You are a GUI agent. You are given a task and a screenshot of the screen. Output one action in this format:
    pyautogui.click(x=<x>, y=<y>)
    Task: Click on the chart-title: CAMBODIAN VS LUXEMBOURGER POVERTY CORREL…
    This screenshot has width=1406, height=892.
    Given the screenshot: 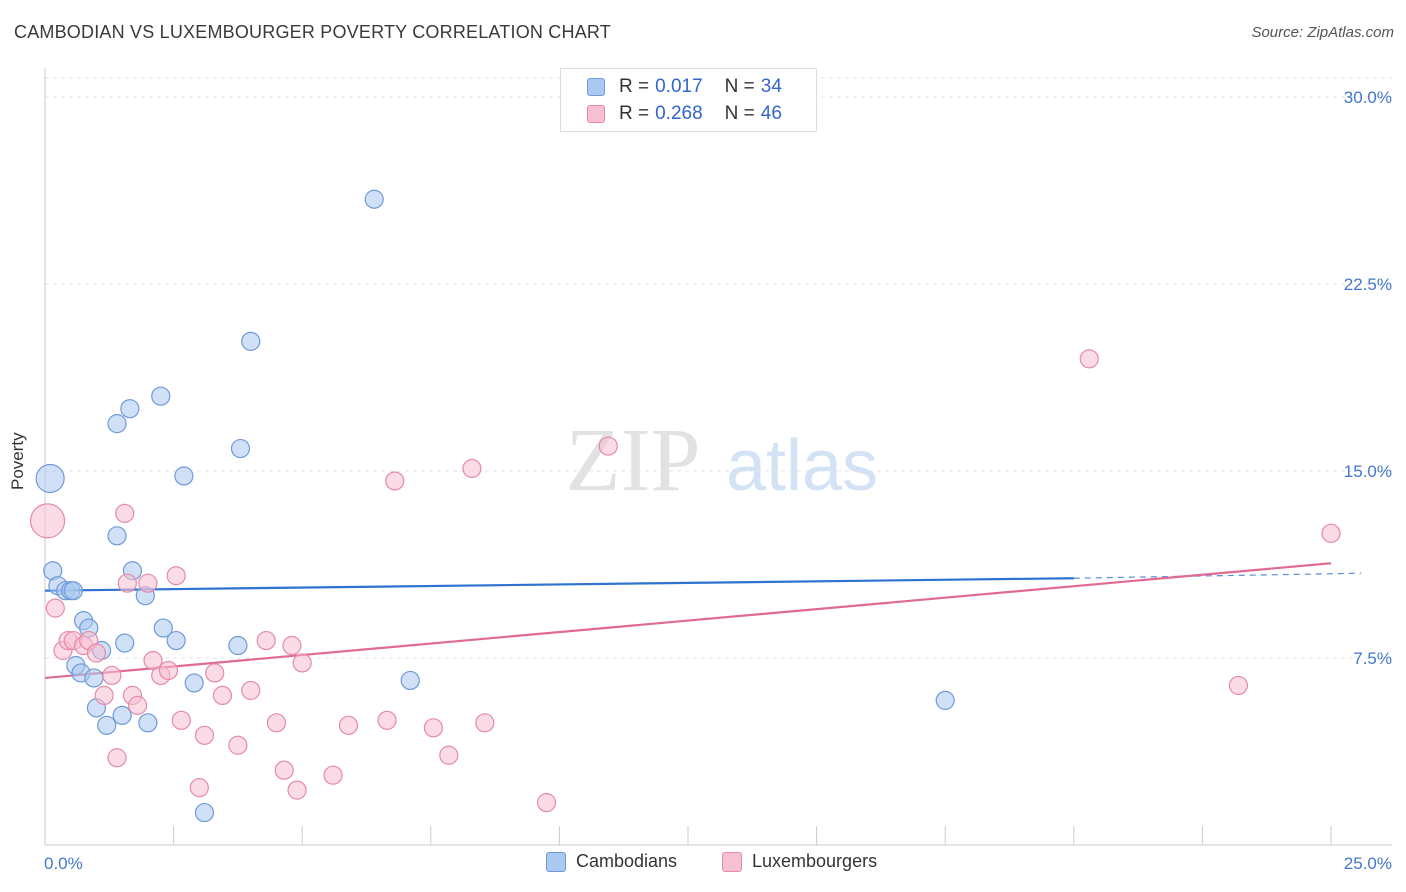 What is the action you would take?
    pyautogui.click(x=312, y=32)
    